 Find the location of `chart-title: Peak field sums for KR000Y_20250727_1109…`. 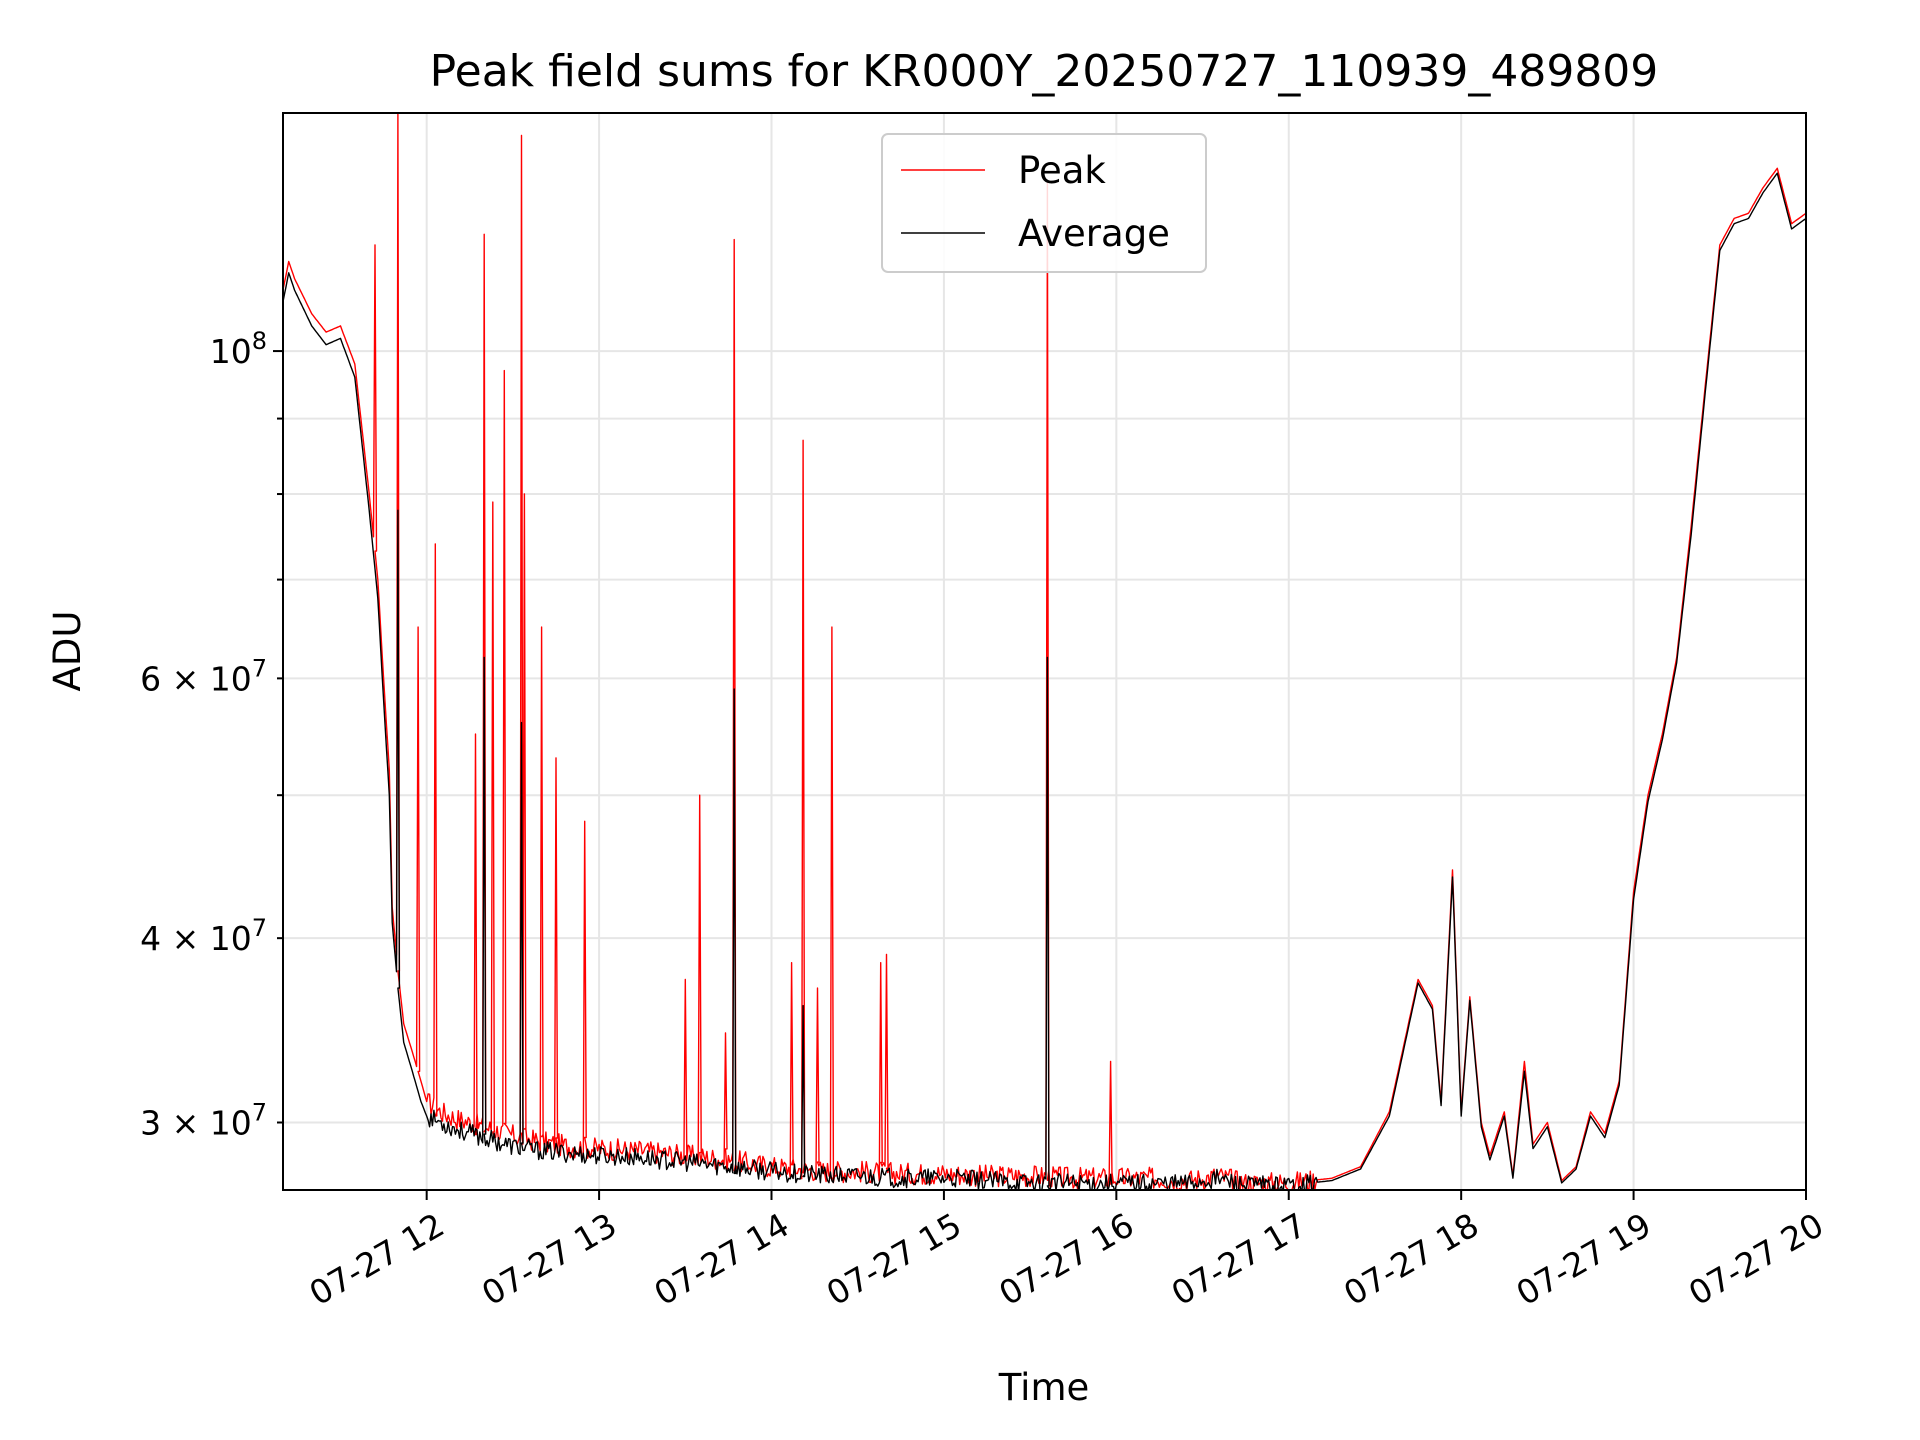

chart-title: Peak field sums for KR000Y_20250727_1109… is located at coordinates (1044, 71).